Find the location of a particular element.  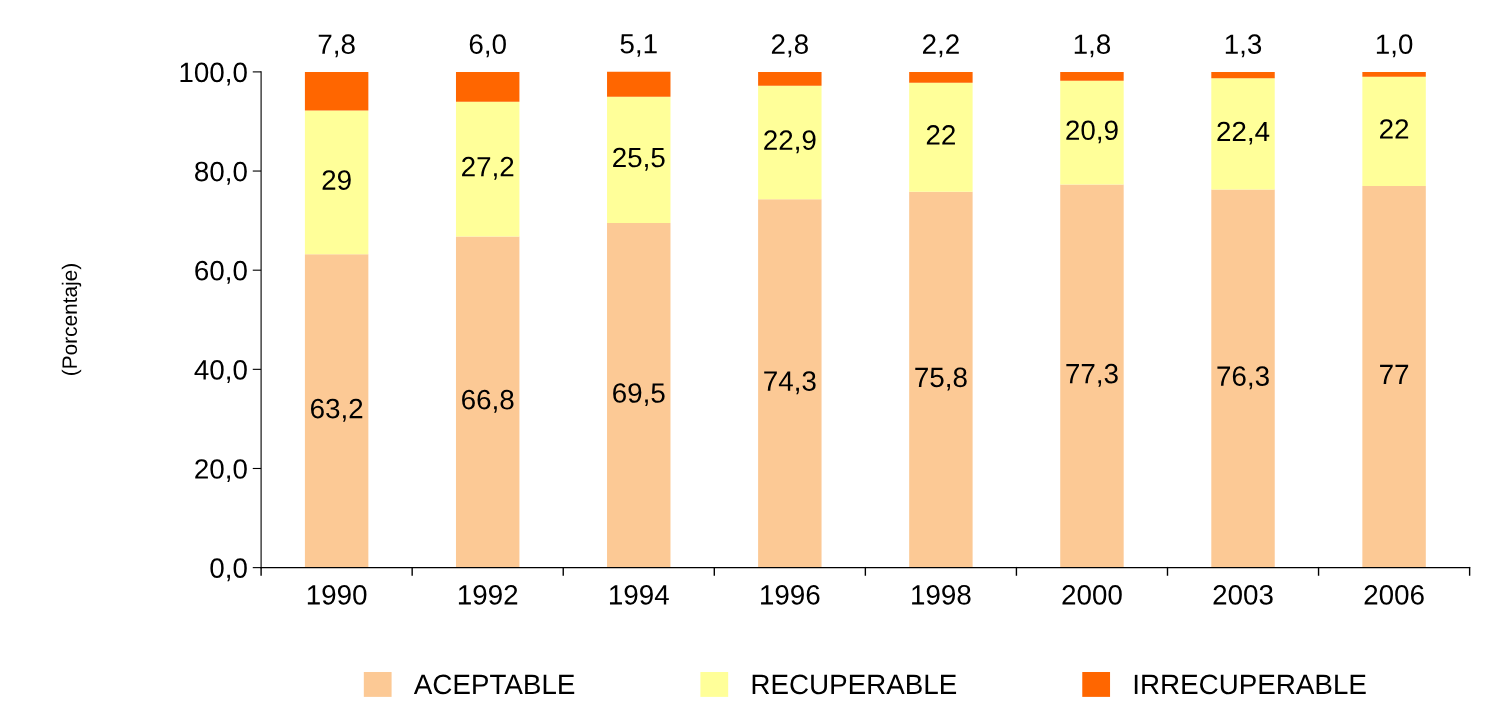

data-label: 25,5 is located at coordinates (639, 159).